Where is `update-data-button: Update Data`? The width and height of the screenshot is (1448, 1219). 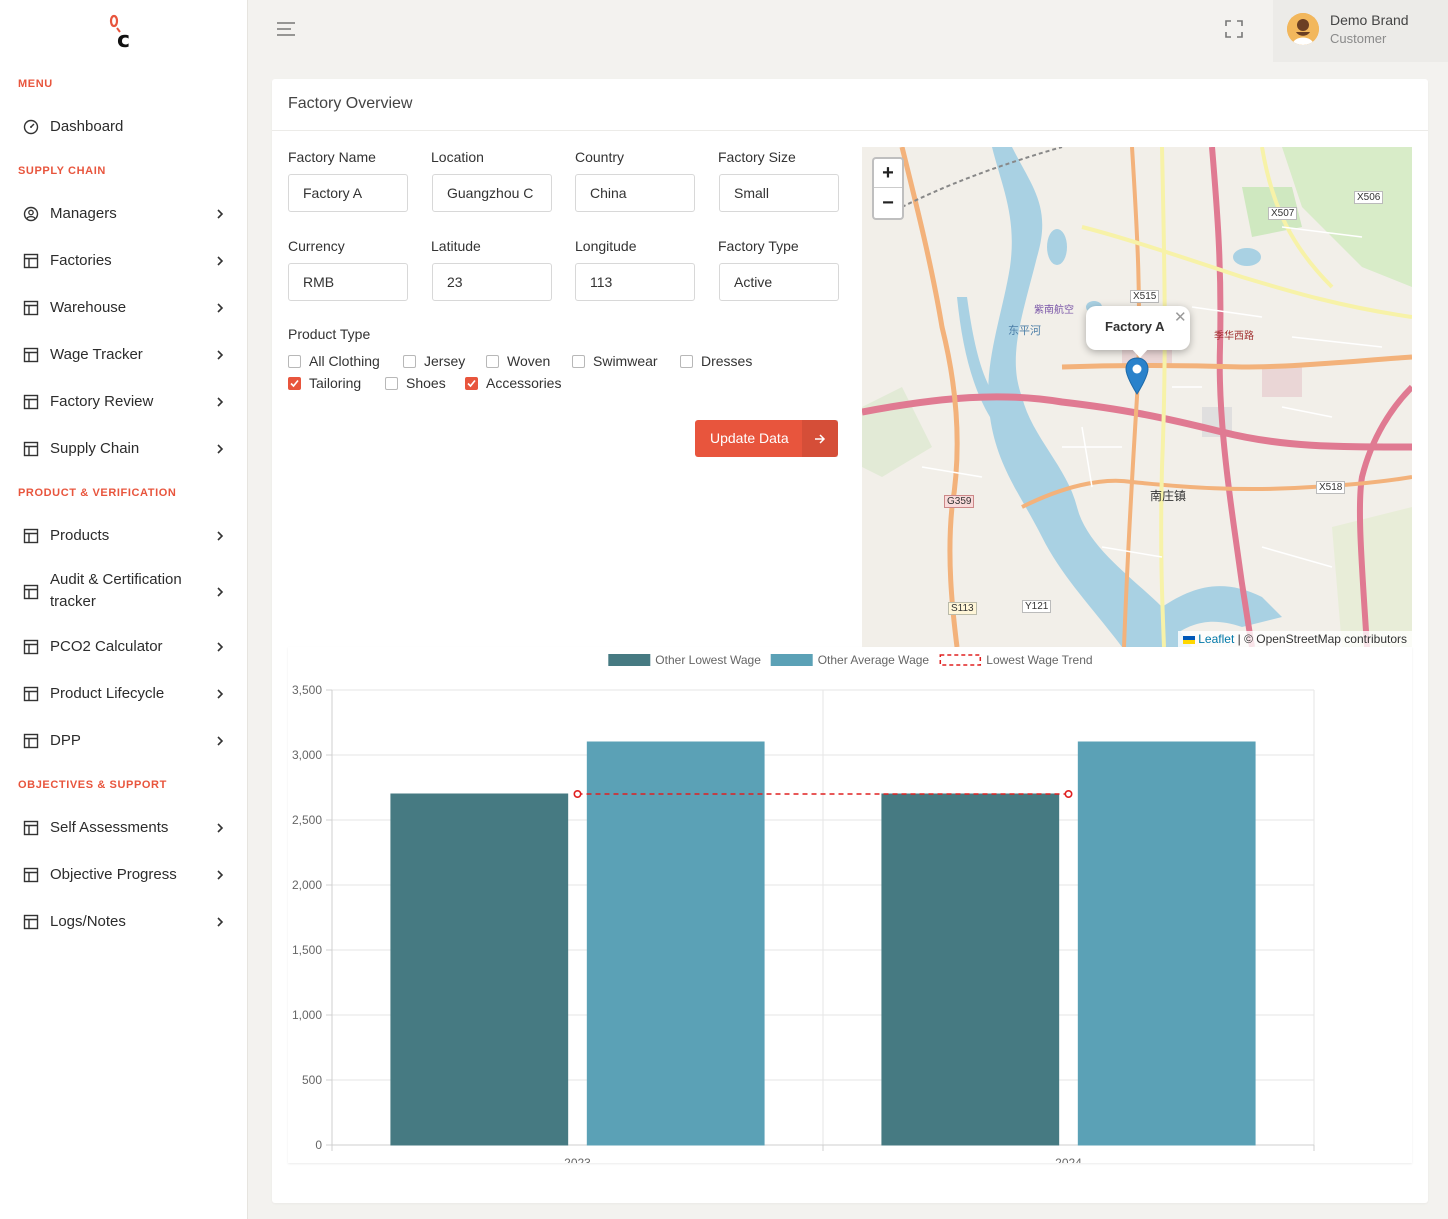
update-data-button: Update Data is located at coordinates (766, 438).